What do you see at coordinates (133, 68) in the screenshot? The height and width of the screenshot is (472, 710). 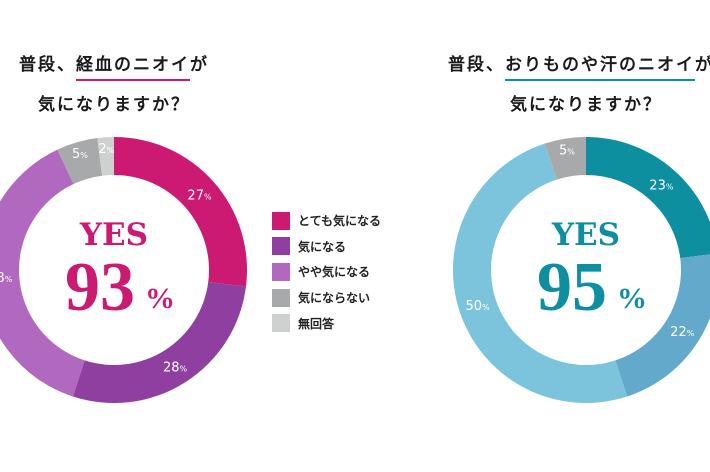 I see `left-title-highlight: 経血のニオイ` at bounding box center [133, 68].